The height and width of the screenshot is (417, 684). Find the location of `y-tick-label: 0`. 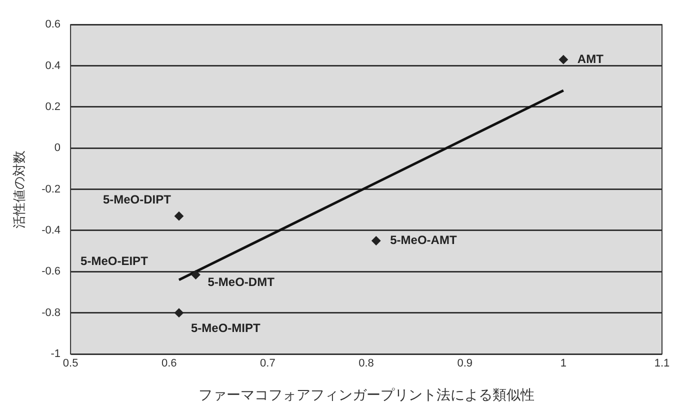

y-tick-label: 0 is located at coordinates (57, 148).